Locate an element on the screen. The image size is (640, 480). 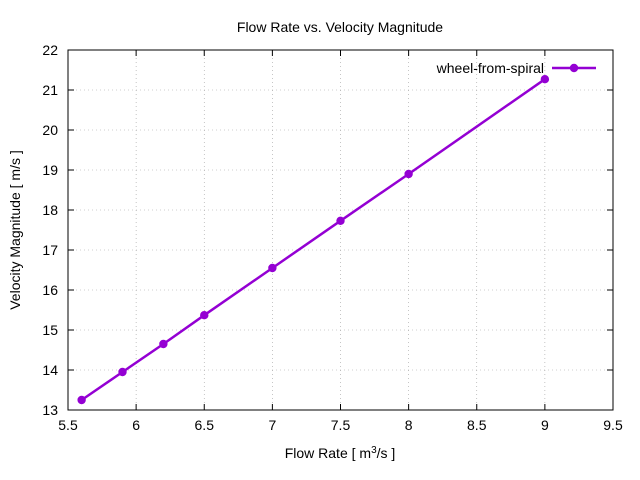
y-tick-label: 13 is located at coordinates (50, 410).